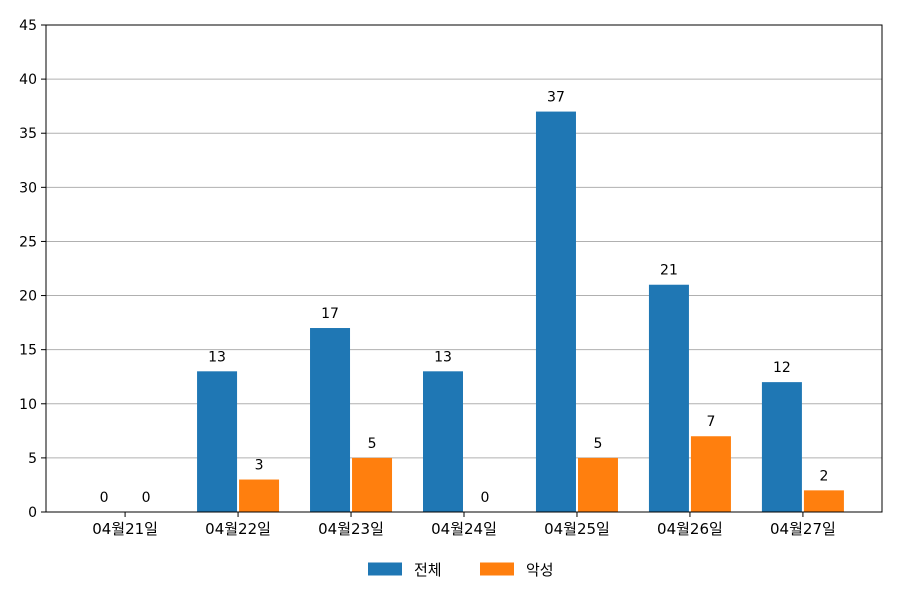  What do you see at coordinates (710, 422) in the screenshot?
I see `data-label: 7` at bounding box center [710, 422].